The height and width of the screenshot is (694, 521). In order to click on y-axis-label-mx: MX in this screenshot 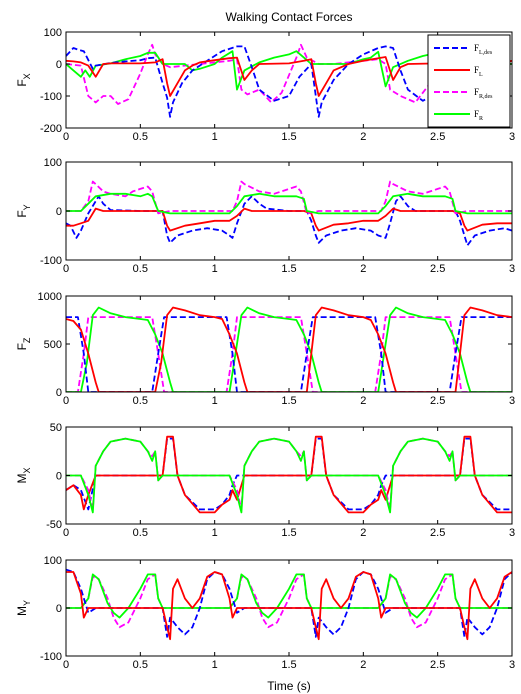, I will do `click(23, 475)`.